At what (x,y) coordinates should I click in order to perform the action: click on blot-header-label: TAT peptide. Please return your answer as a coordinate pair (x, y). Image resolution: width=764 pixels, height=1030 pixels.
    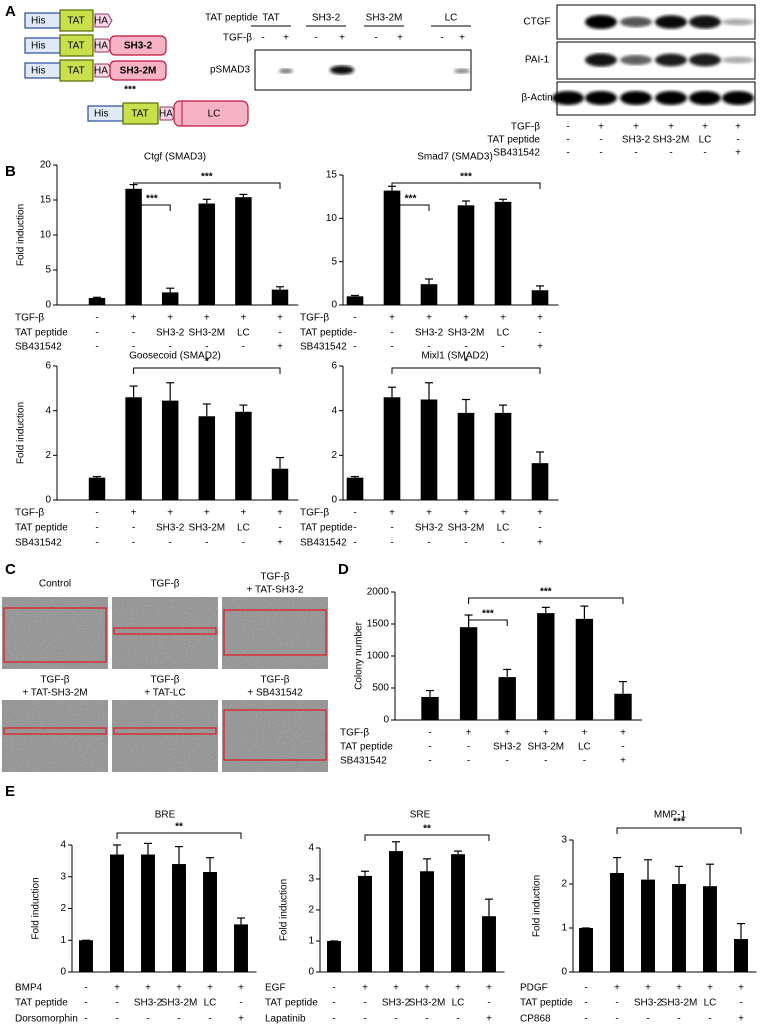
    Looking at the image, I should click on (231, 18).